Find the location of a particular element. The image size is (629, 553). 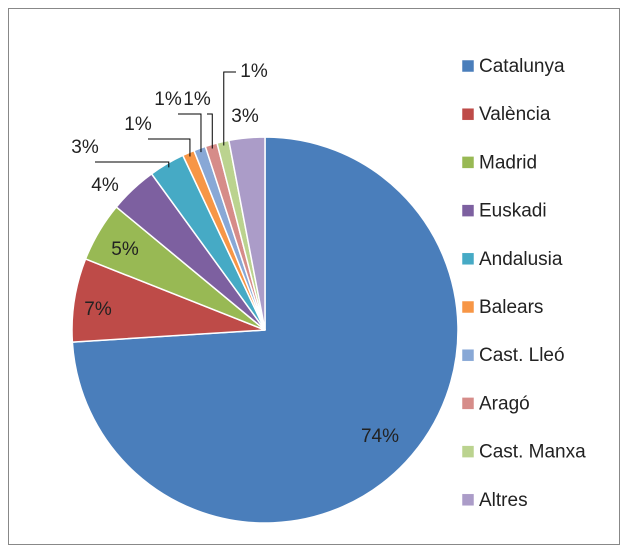

data-label: 4% is located at coordinates (105, 185).